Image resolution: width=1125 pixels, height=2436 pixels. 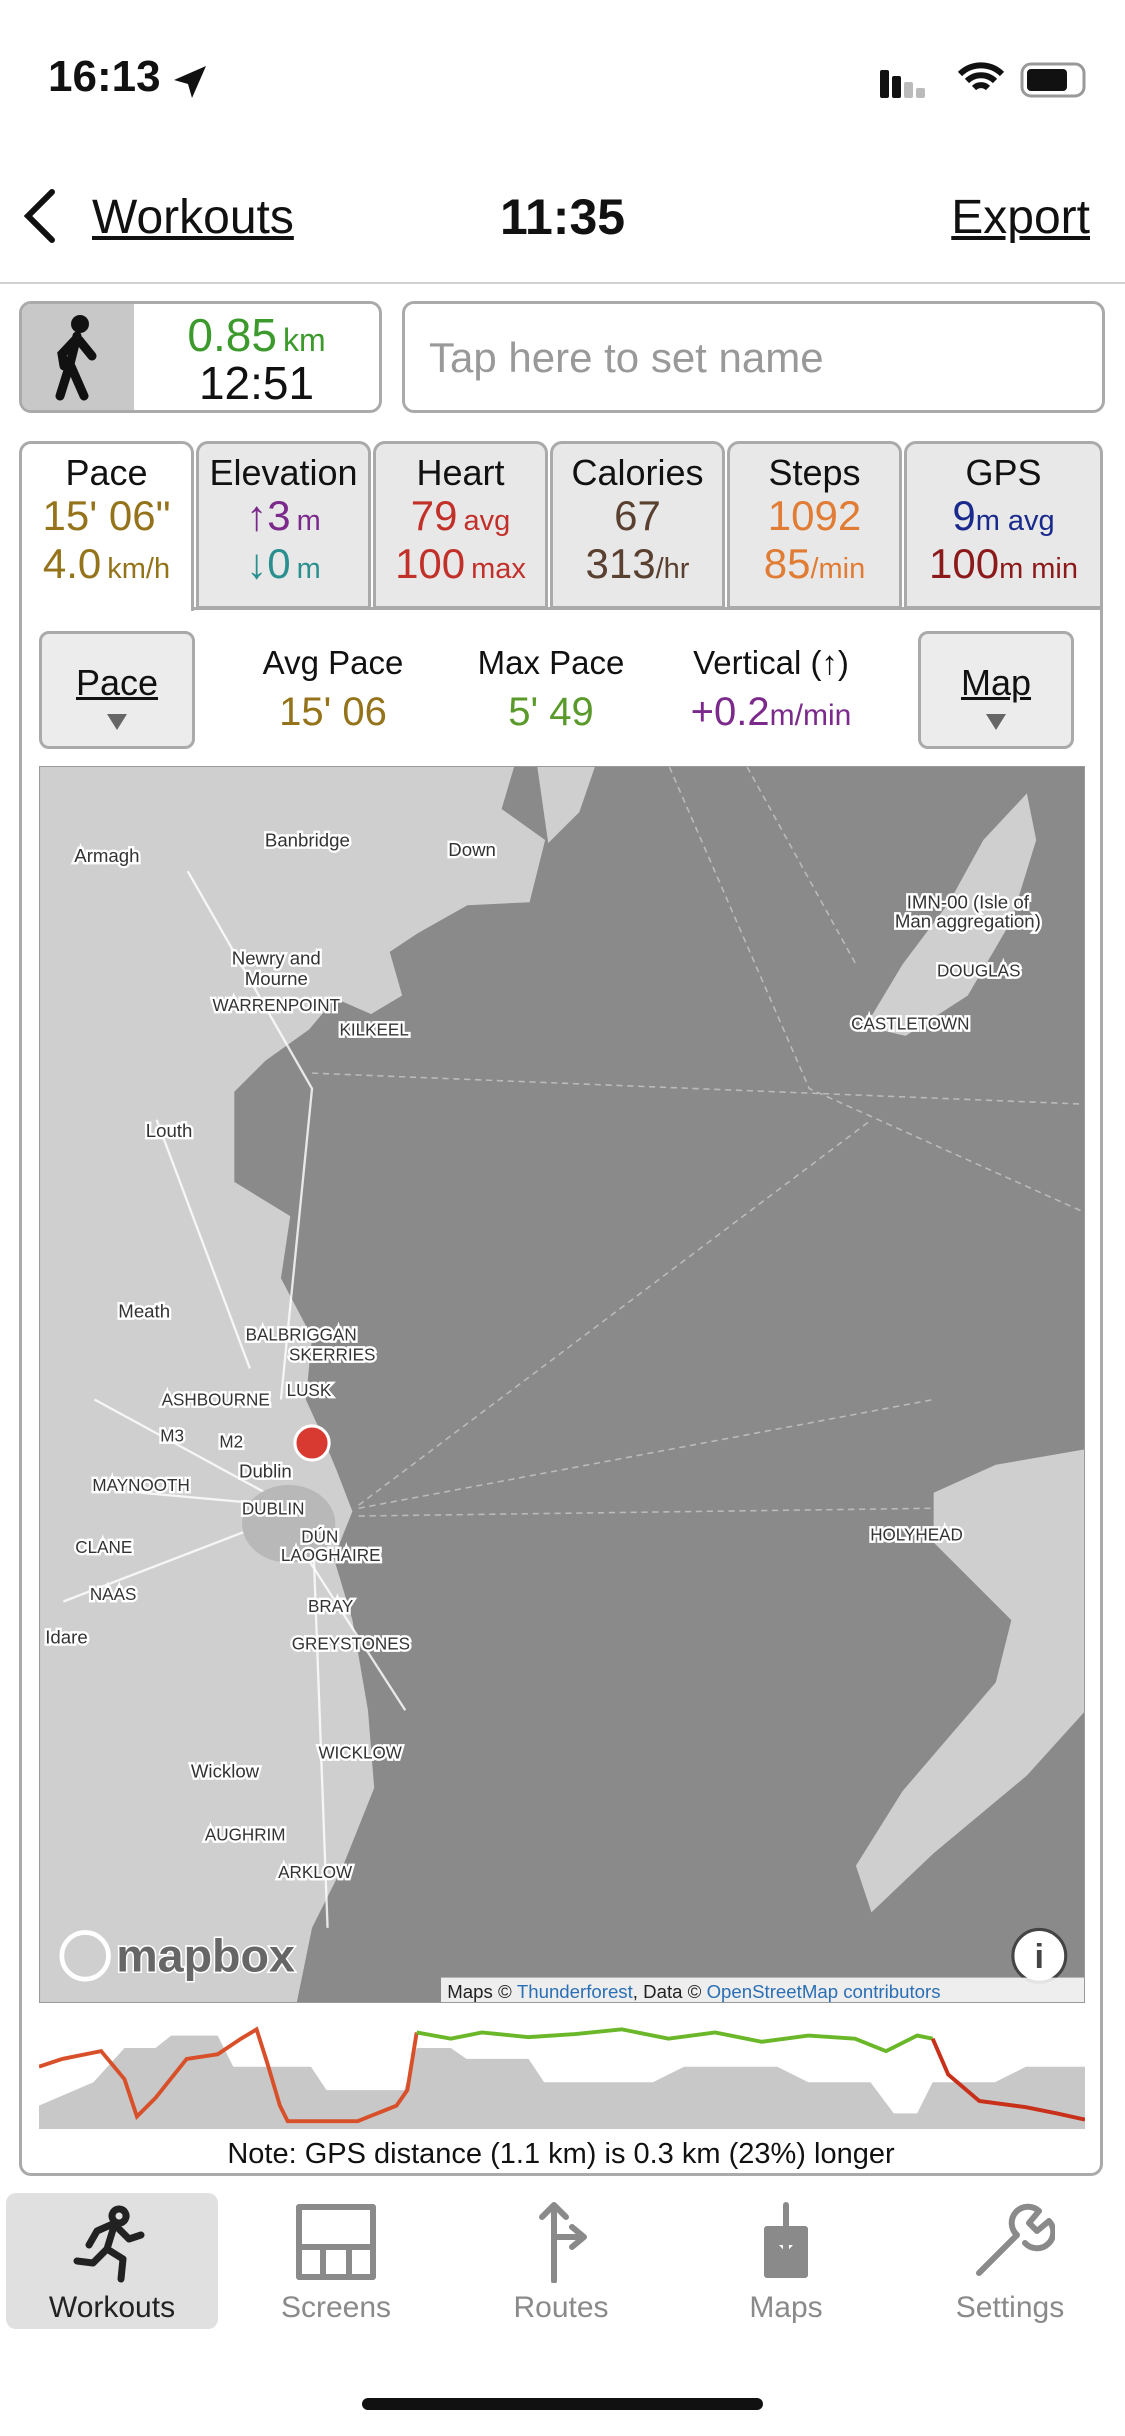 I want to click on stat-label: Avg Pace, so click(x=333, y=662).